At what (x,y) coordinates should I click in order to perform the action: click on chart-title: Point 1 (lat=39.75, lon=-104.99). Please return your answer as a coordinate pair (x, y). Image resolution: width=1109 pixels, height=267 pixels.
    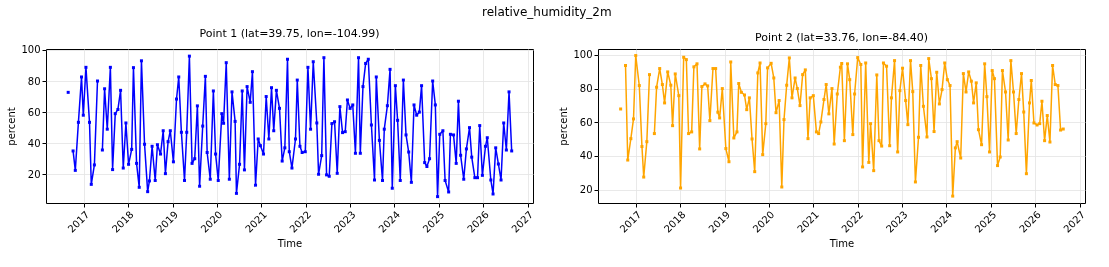
    Looking at the image, I should click on (289, 33).